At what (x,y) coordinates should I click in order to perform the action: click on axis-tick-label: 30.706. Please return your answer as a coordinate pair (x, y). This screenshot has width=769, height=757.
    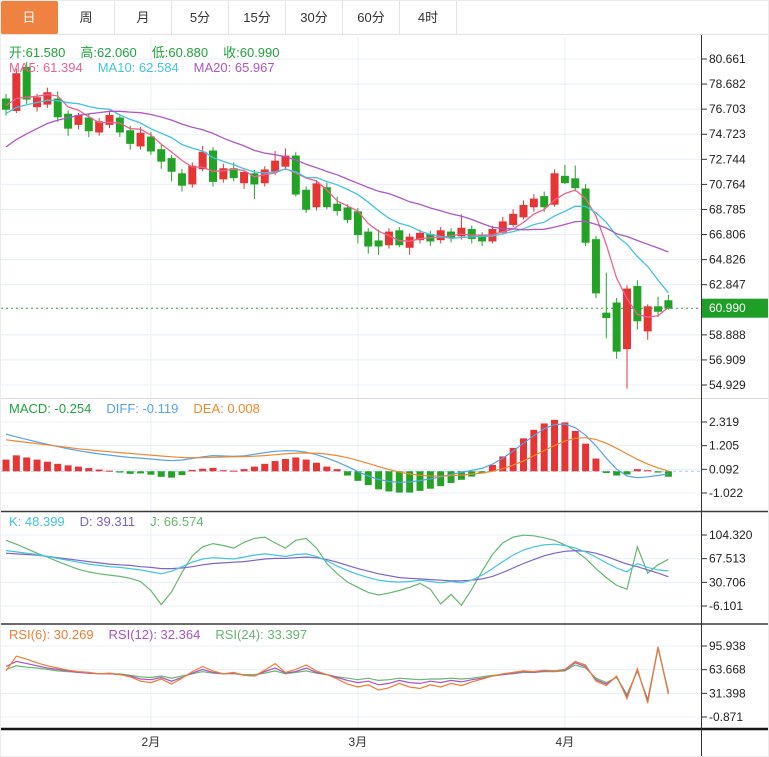
    Looking at the image, I should click on (727, 582).